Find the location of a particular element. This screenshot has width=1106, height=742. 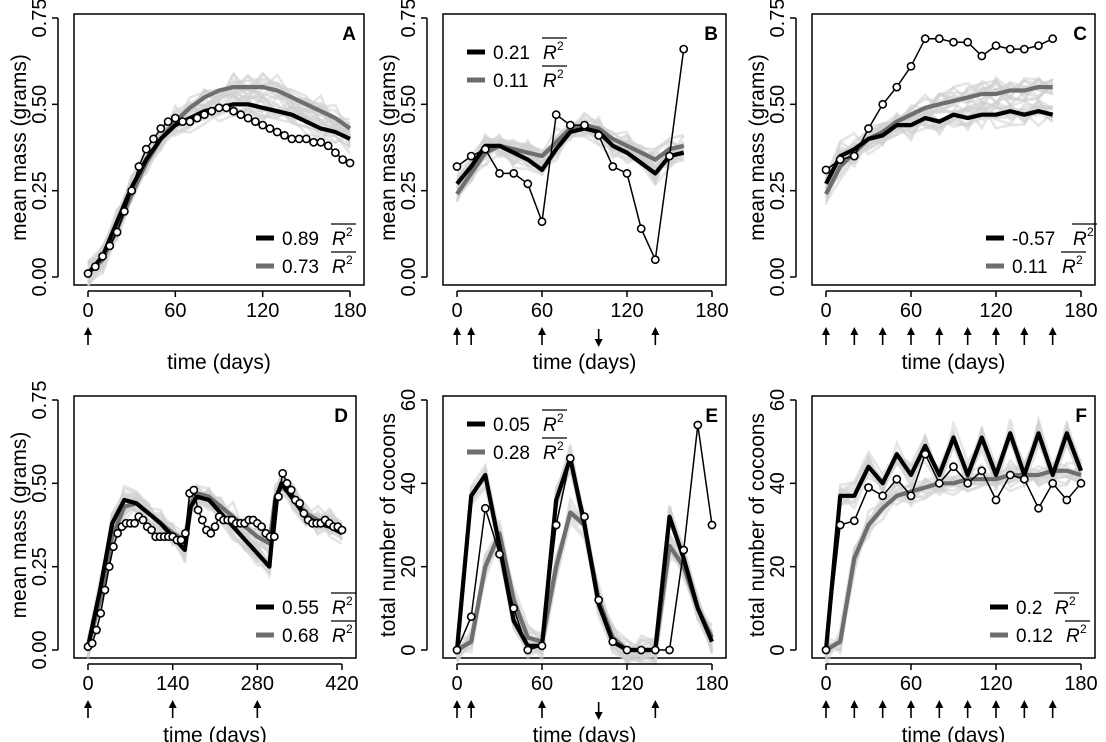

panel-letter: F is located at coordinates (1081, 416).